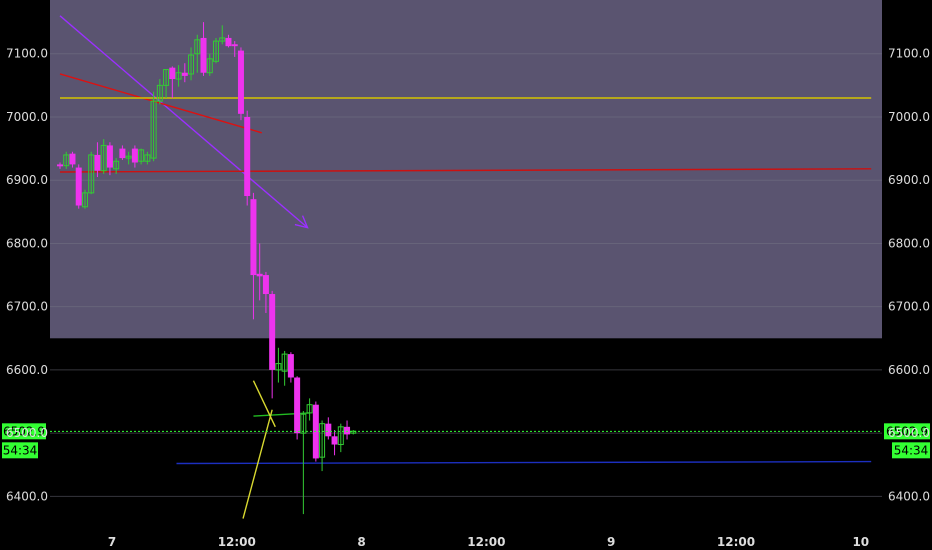 Image resolution: width=932 pixels, height=550 pixels. What do you see at coordinates (909, 243) in the screenshot?
I see `y-tick-label-right: 6800.0` at bounding box center [909, 243].